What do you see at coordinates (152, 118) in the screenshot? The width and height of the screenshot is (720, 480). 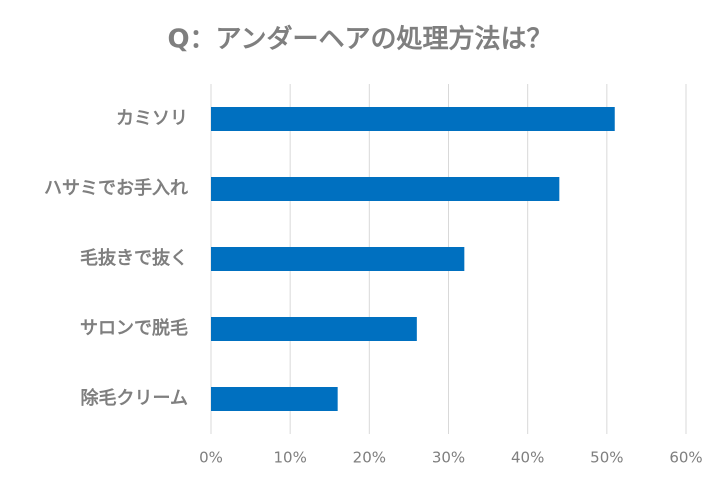 I see `y-tick-label: カミソリ` at bounding box center [152, 118].